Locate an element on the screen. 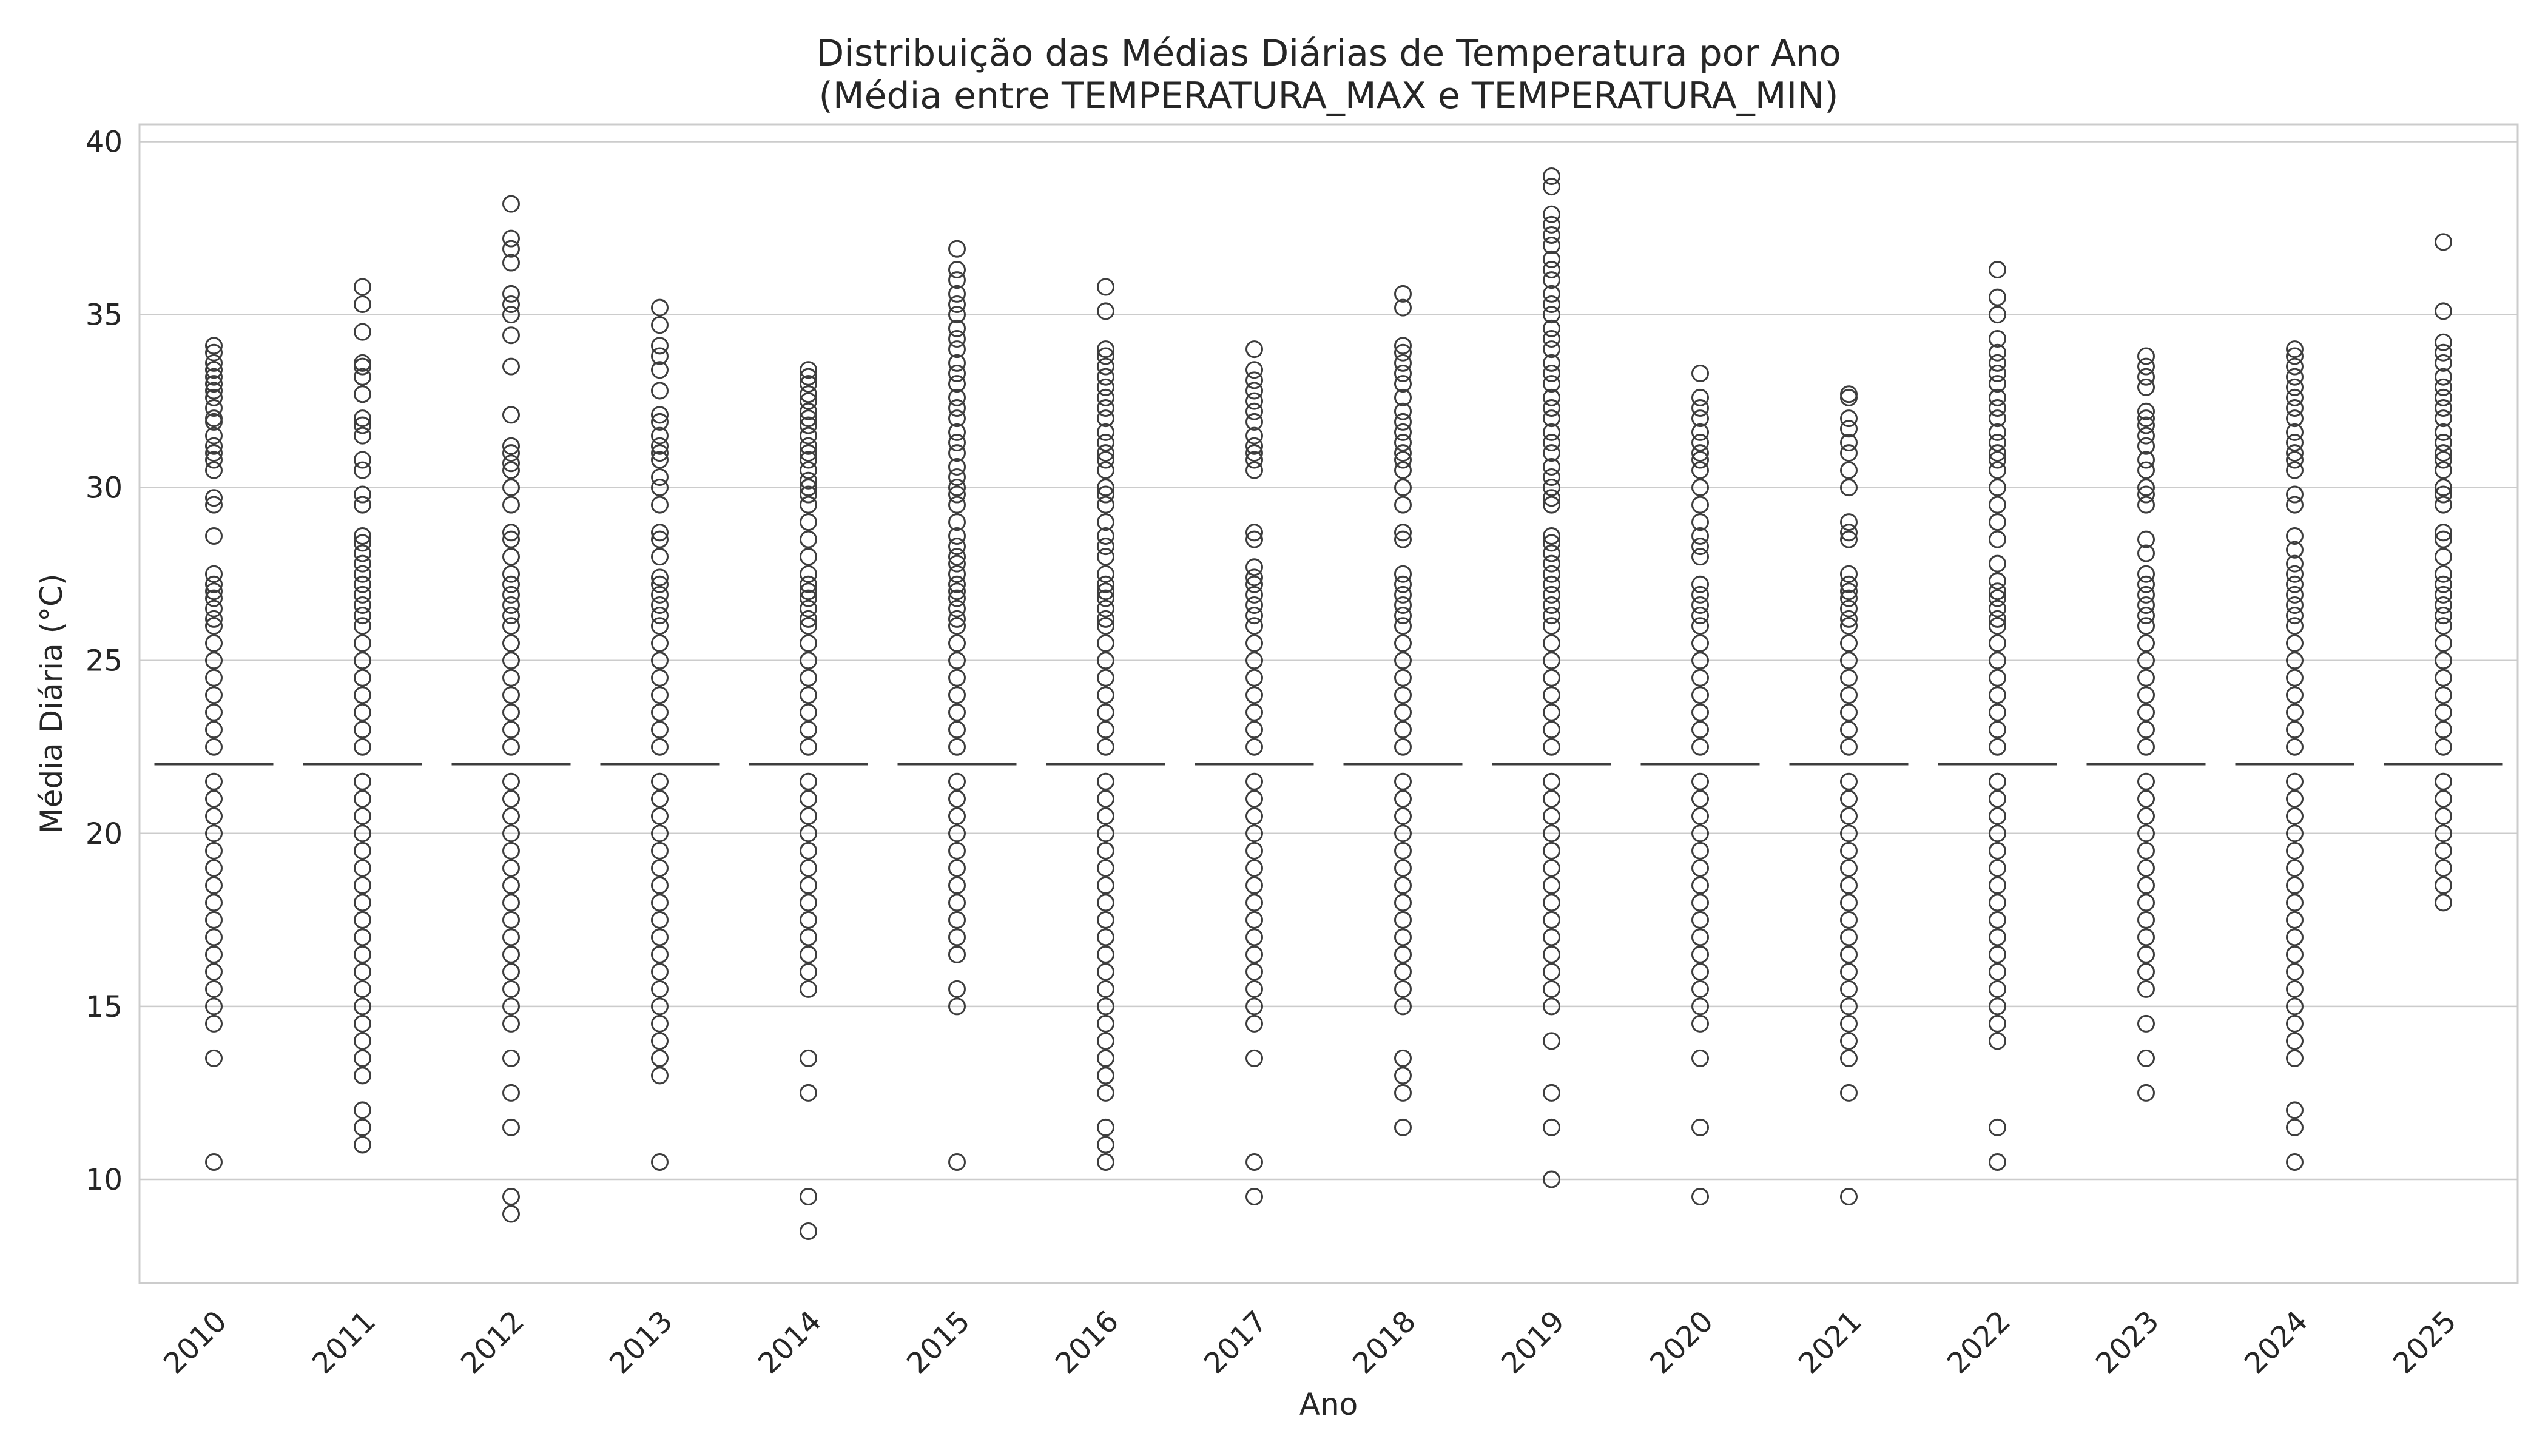 The width and height of the screenshot is (2548, 1456). box-2017 is located at coordinates (1254, 772).